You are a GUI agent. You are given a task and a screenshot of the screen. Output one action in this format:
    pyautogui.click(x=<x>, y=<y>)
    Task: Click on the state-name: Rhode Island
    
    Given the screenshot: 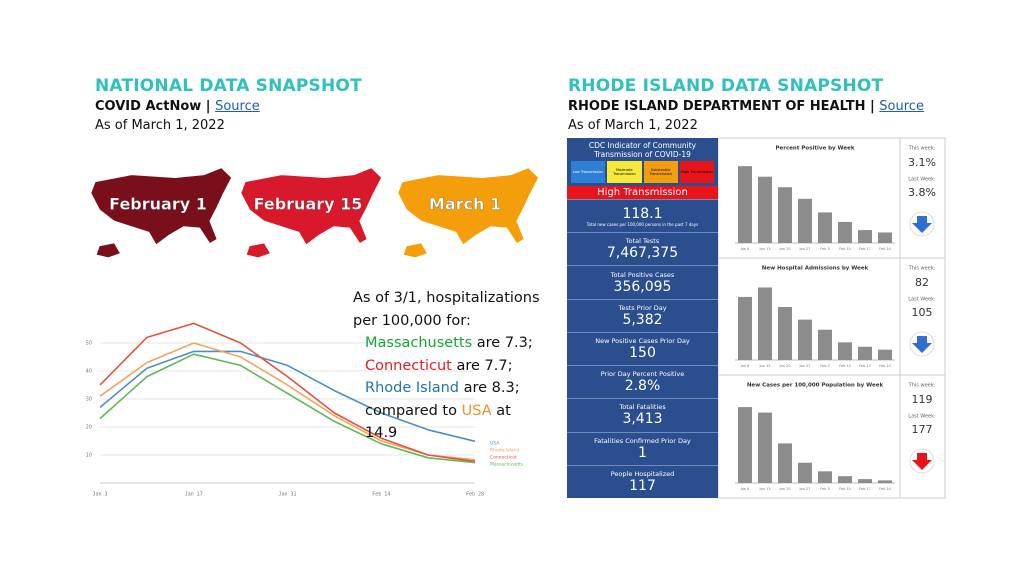 What is the action you would take?
    pyautogui.click(x=412, y=388)
    